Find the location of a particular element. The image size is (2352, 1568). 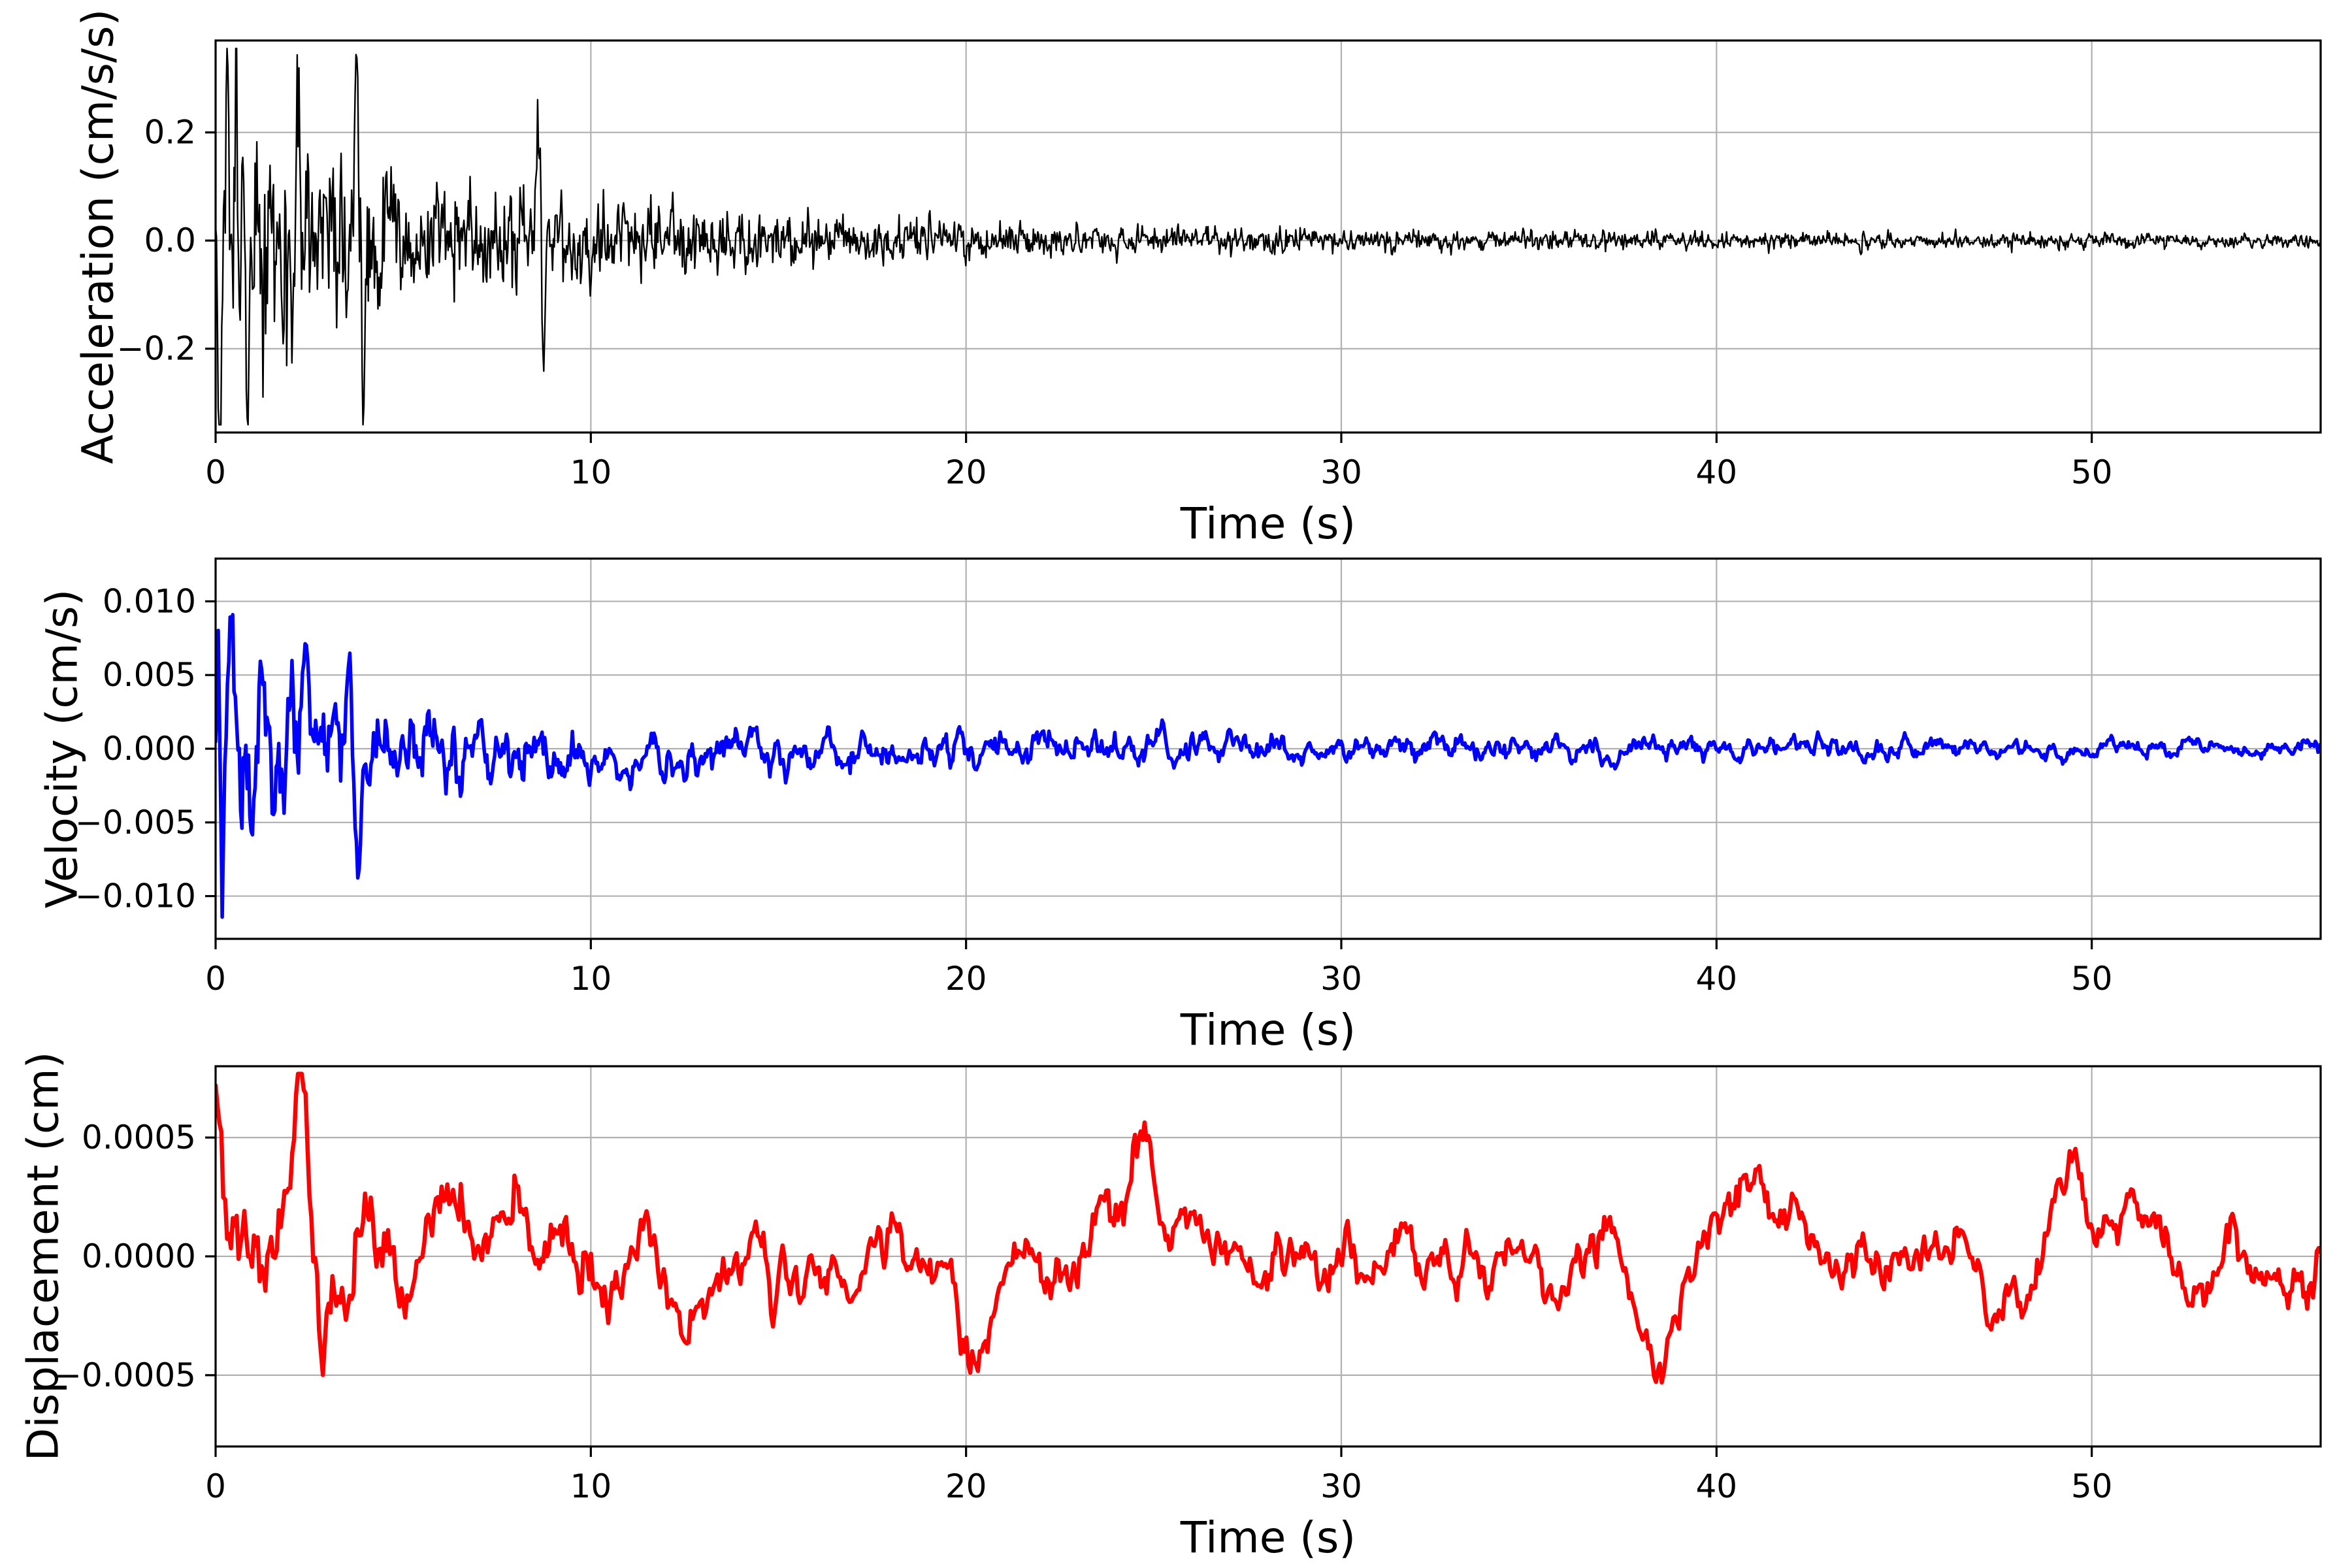

y-axis-label-velocity: Velocity (cm/s) is located at coordinates (62, 749).